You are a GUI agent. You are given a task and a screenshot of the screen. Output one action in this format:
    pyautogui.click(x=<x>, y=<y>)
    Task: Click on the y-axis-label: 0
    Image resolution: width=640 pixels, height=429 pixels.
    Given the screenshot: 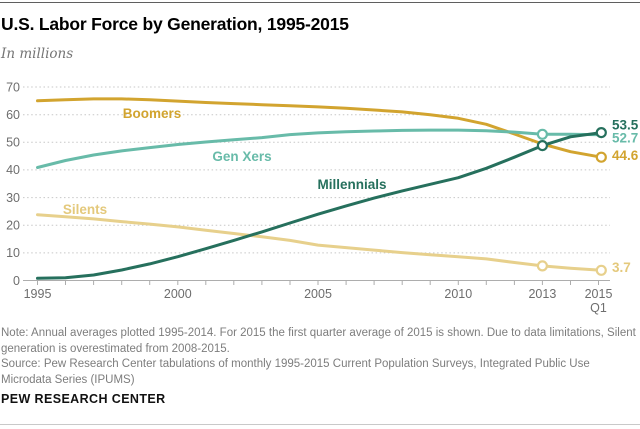 What is the action you would take?
    pyautogui.click(x=16, y=281)
    